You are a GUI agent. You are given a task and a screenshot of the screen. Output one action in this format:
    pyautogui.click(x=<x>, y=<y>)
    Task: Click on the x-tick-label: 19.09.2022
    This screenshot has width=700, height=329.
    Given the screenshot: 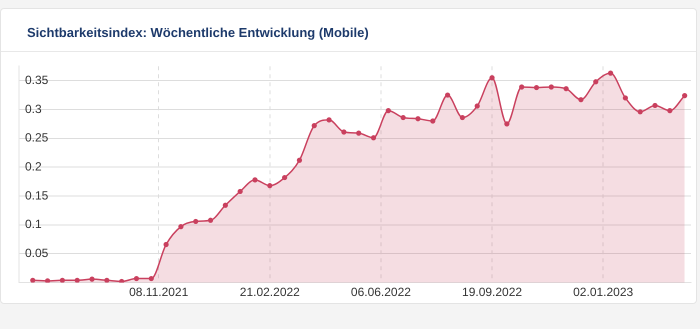 What is the action you would take?
    pyautogui.click(x=492, y=292)
    